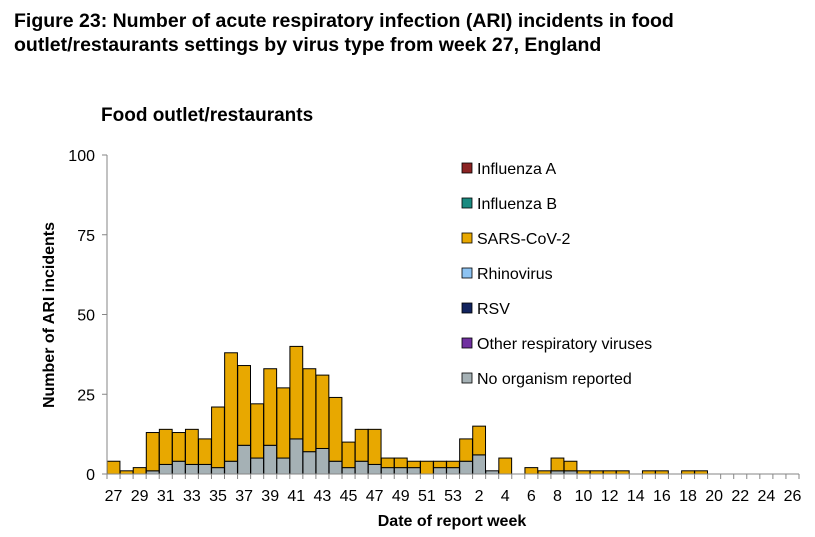  I want to click on x-tick-label: 53, so click(453, 496).